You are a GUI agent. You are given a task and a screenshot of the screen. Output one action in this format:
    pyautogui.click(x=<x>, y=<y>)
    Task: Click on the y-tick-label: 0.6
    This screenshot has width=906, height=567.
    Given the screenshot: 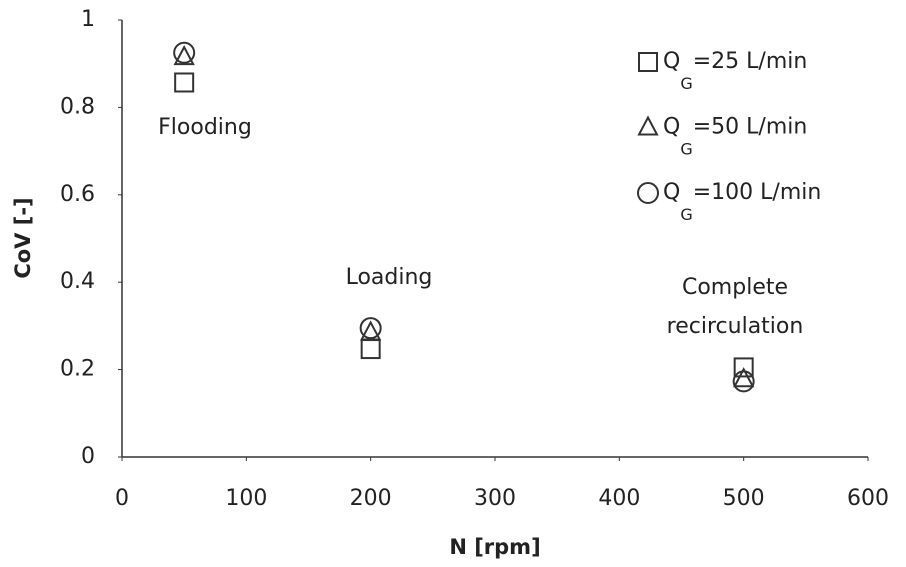 What is the action you would take?
    pyautogui.click(x=77, y=194)
    